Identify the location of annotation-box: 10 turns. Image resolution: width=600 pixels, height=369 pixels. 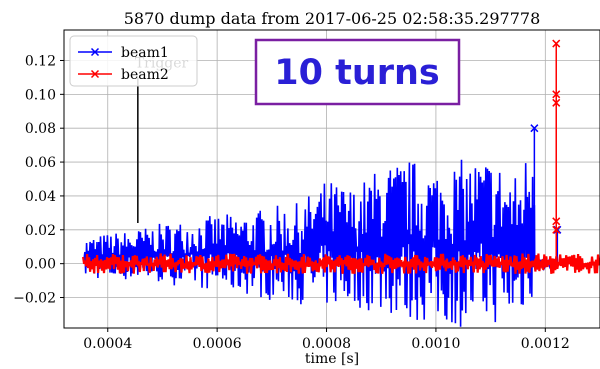
(357, 72).